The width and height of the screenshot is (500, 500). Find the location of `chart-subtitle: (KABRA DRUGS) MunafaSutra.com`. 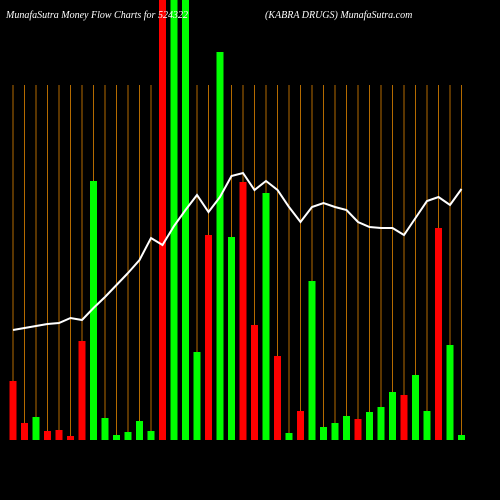

chart-subtitle: (KABRA DRUGS) MunafaSutra.com is located at coordinates (338, 15).